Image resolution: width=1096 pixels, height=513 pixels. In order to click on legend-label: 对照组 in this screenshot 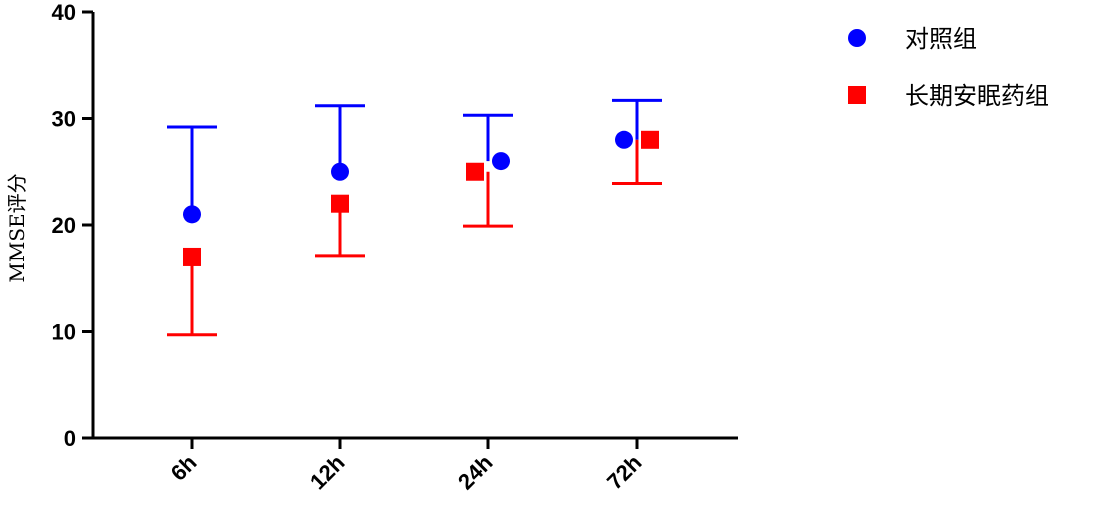, I will do `click(941, 39)`.